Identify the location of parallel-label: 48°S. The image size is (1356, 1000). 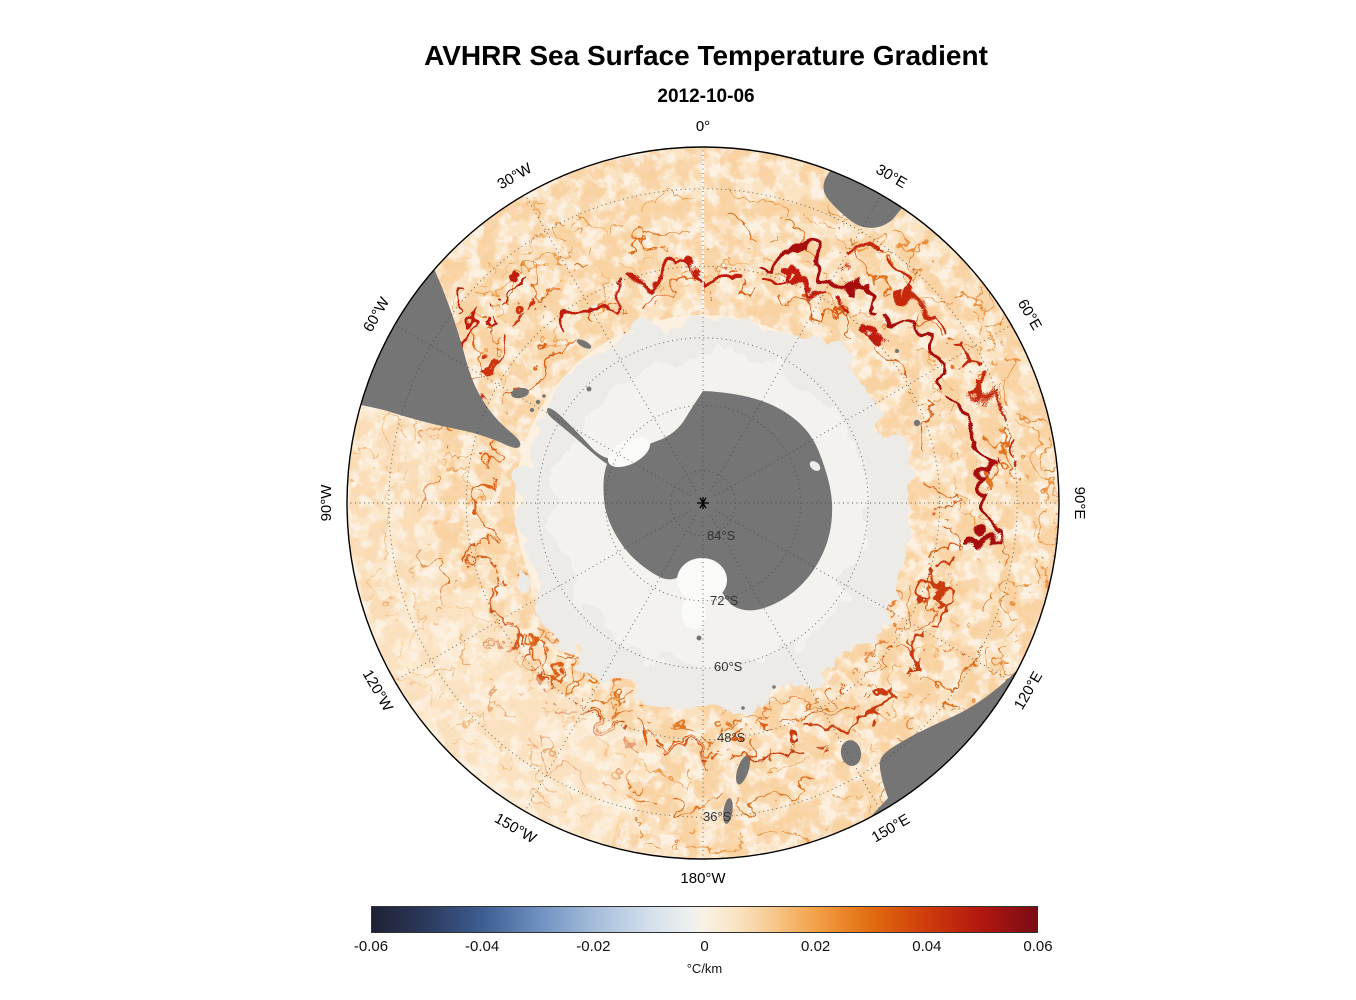
(731, 737).